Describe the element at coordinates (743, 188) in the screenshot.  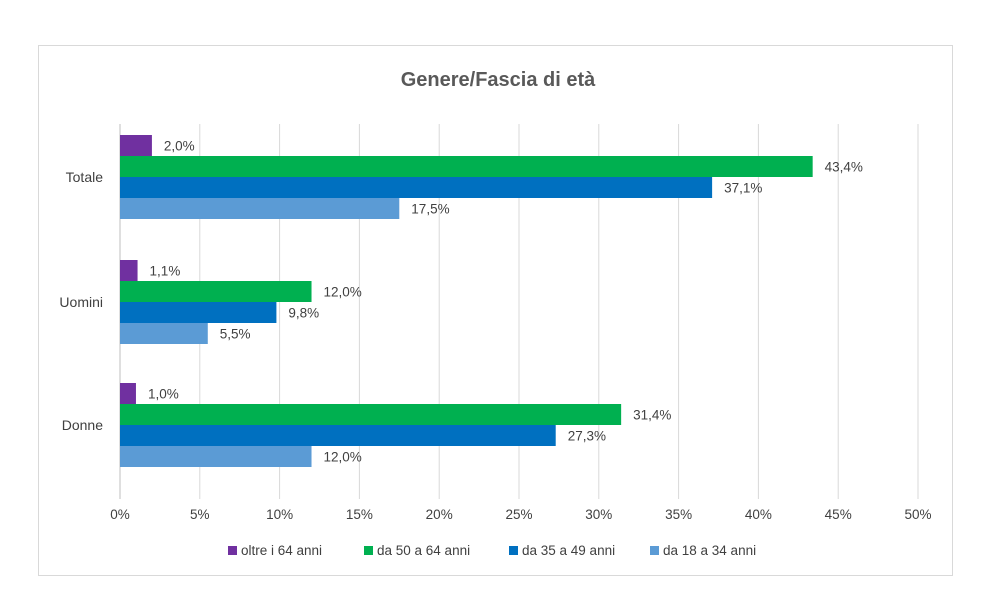
I see `data-label: 37,1%` at that location.